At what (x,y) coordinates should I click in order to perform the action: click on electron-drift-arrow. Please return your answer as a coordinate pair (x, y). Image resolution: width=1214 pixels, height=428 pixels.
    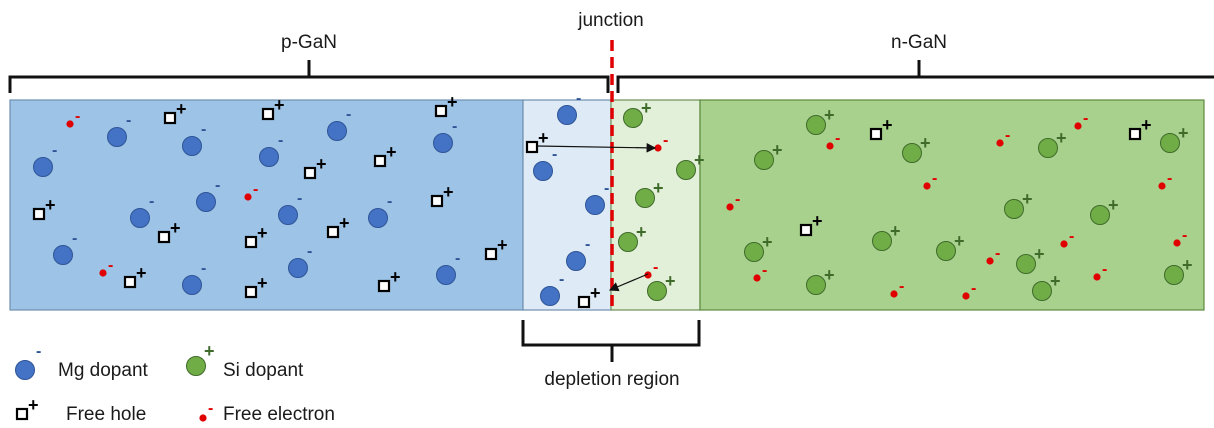
    Looking at the image, I should click on (628, 282).